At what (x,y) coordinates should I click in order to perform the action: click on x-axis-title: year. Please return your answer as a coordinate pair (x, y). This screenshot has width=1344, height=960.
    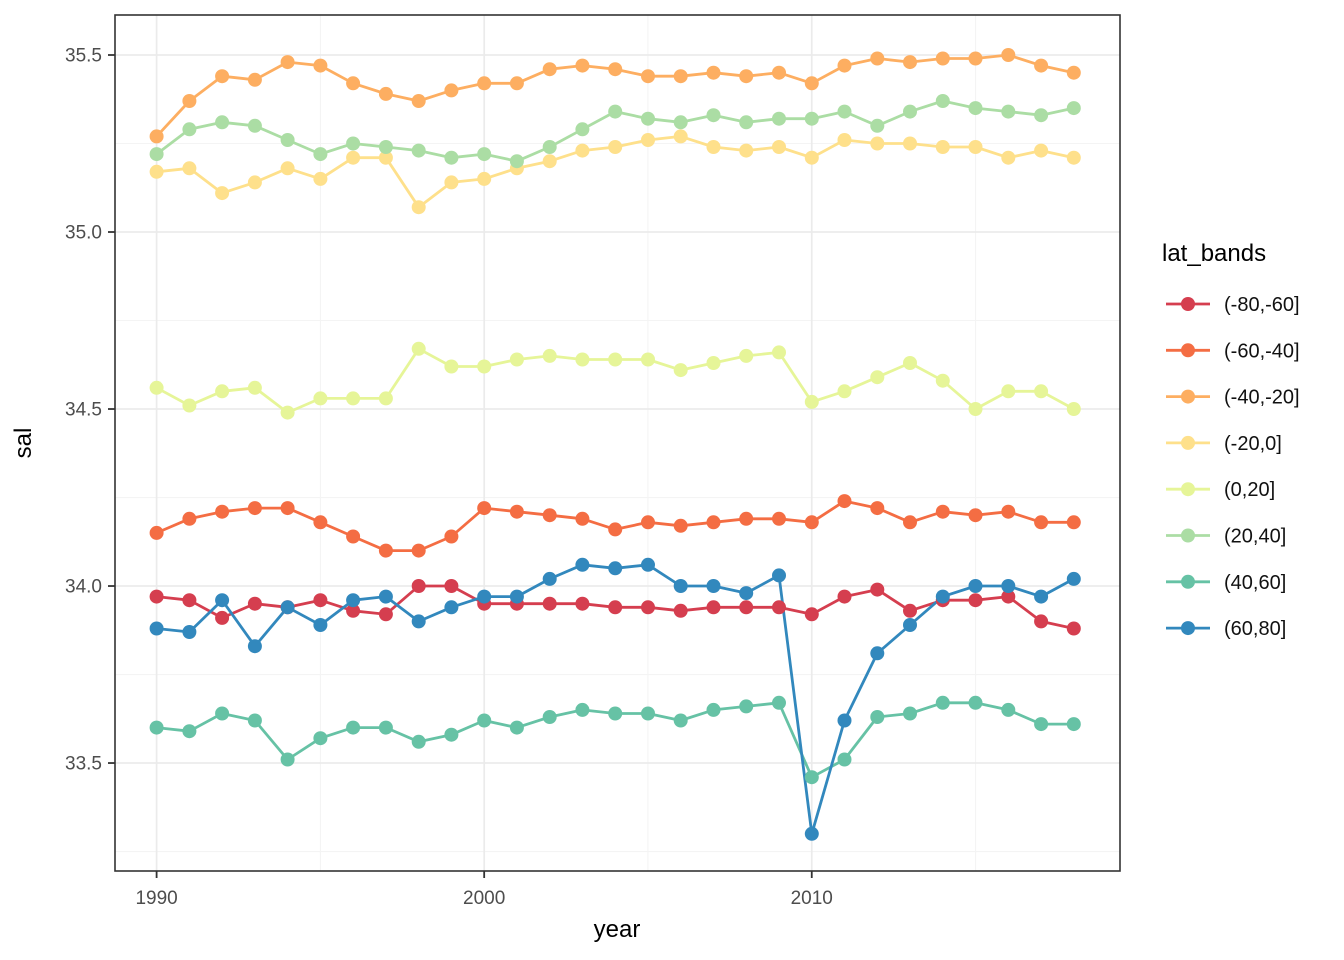
    Looking at the image, I should click on (617, 929).